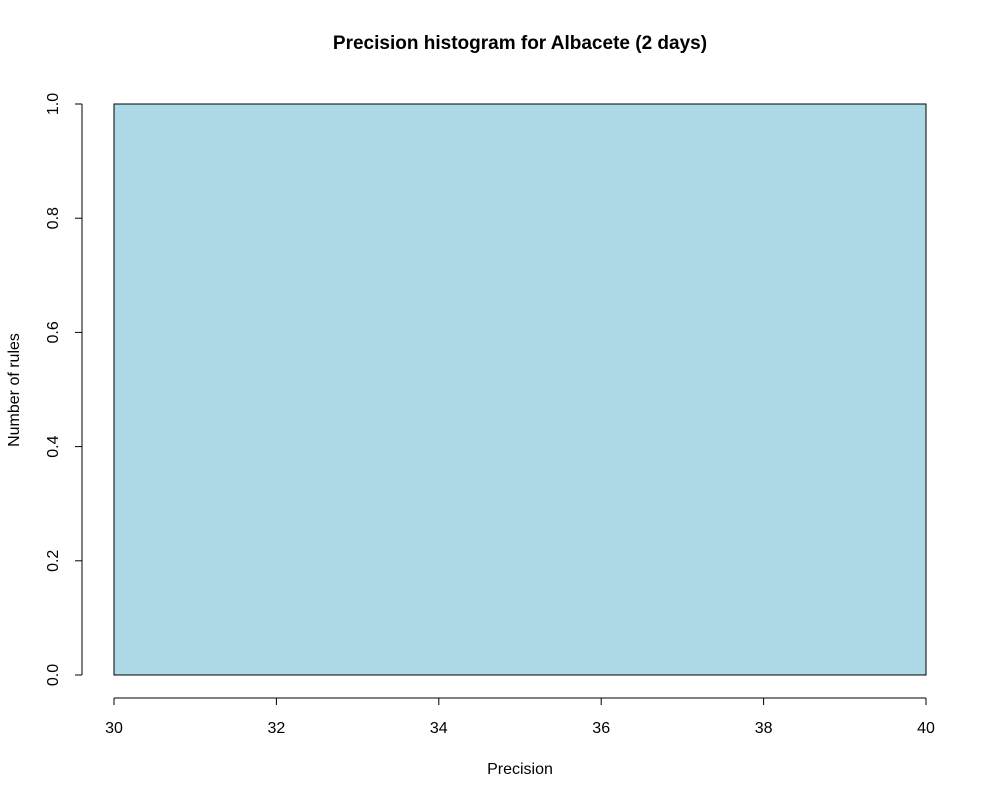  I want to click on y-tick-label: 1.0, so click(53, 104).